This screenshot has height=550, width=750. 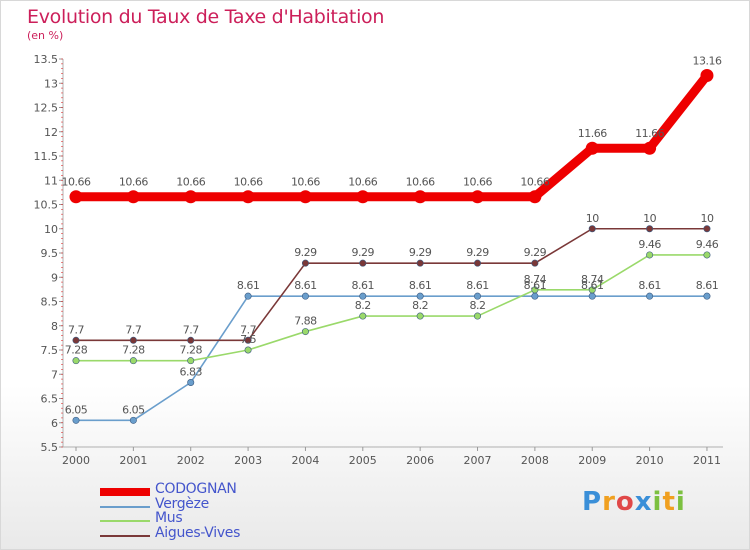 What do you see at coordinates (420, 460) in the screenshot?
I see `x-tick-label: 2006` at bounding box center [420, 460].